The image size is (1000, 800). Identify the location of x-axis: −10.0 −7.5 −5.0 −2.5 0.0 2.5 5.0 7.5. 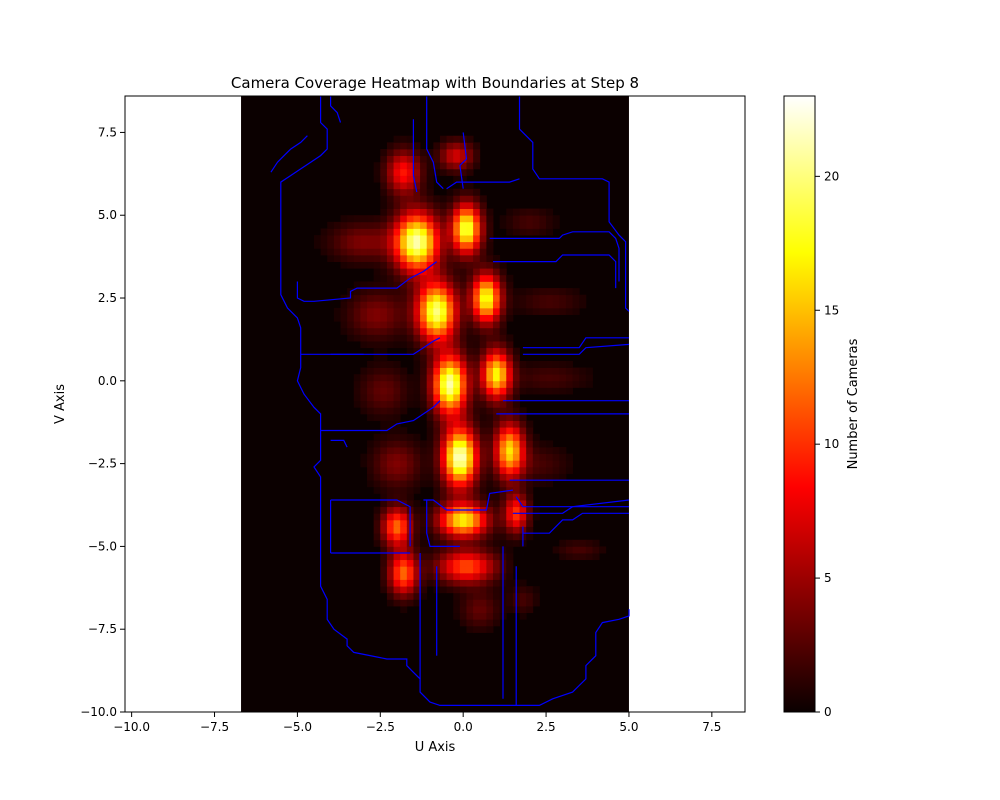
(417, 723).